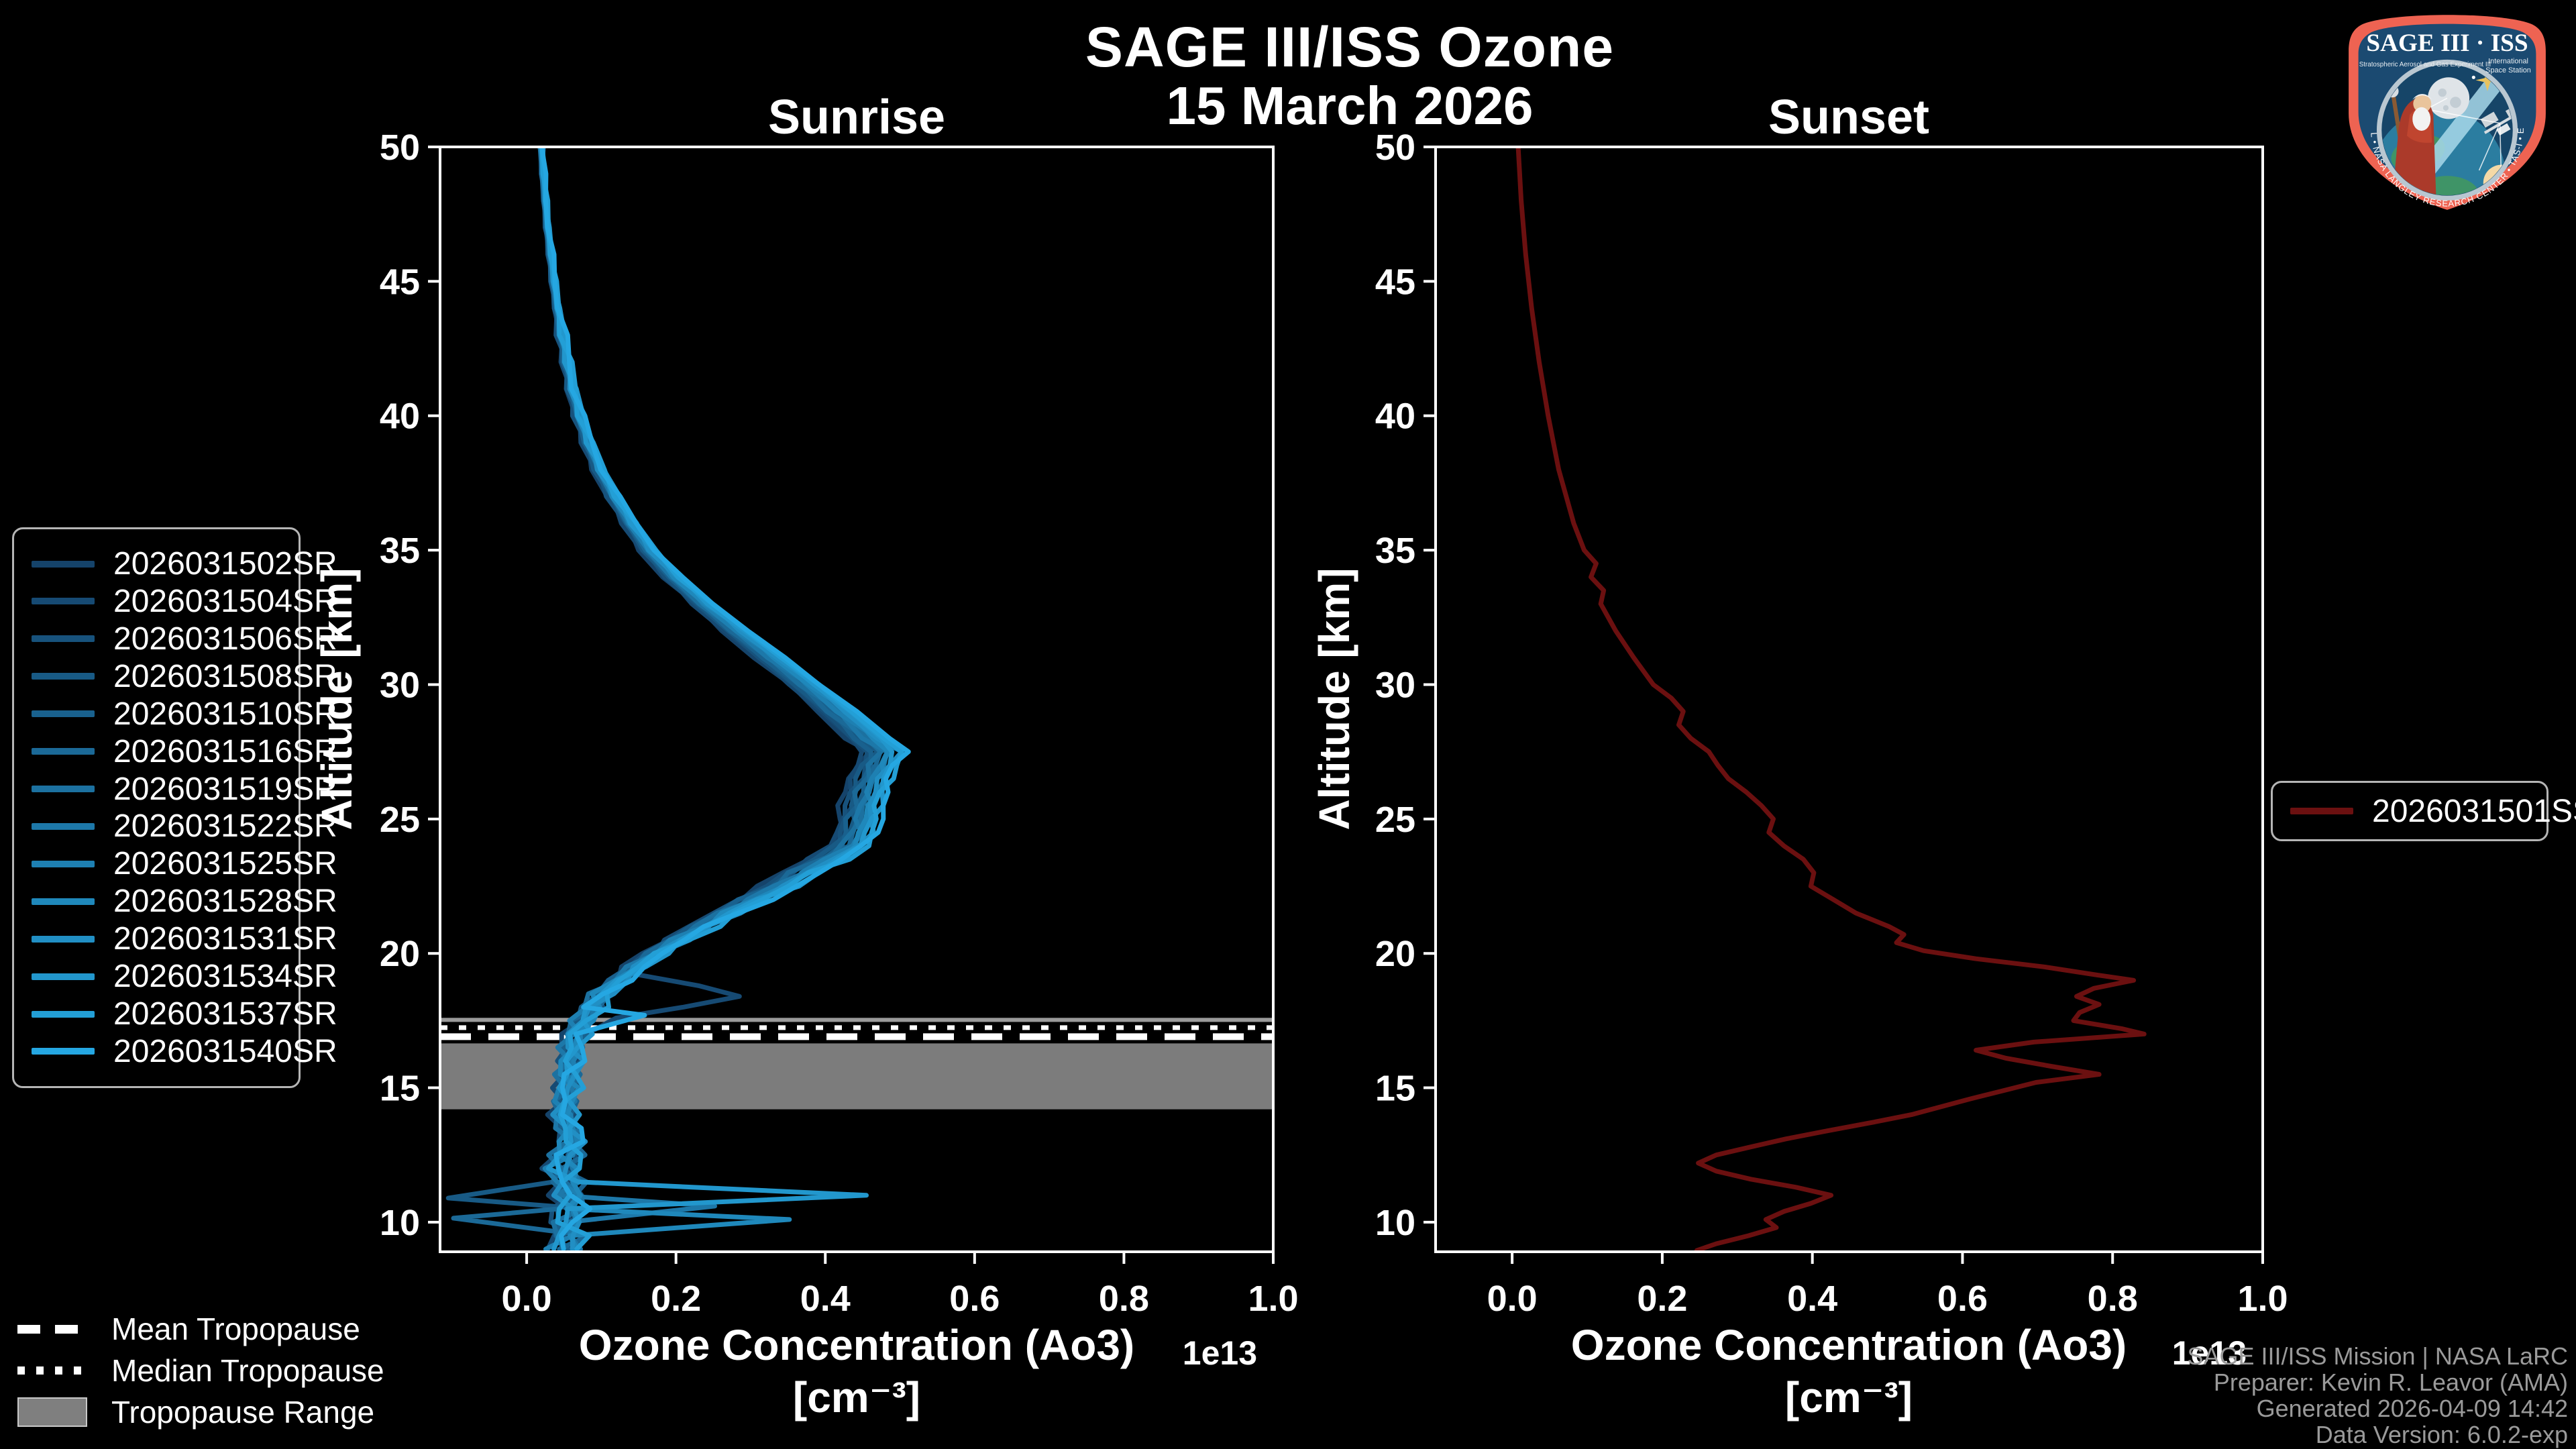 This screenshot has width=2576, height=1449. I want to click on legend-item: 2026031502SR, so click(175, 563).